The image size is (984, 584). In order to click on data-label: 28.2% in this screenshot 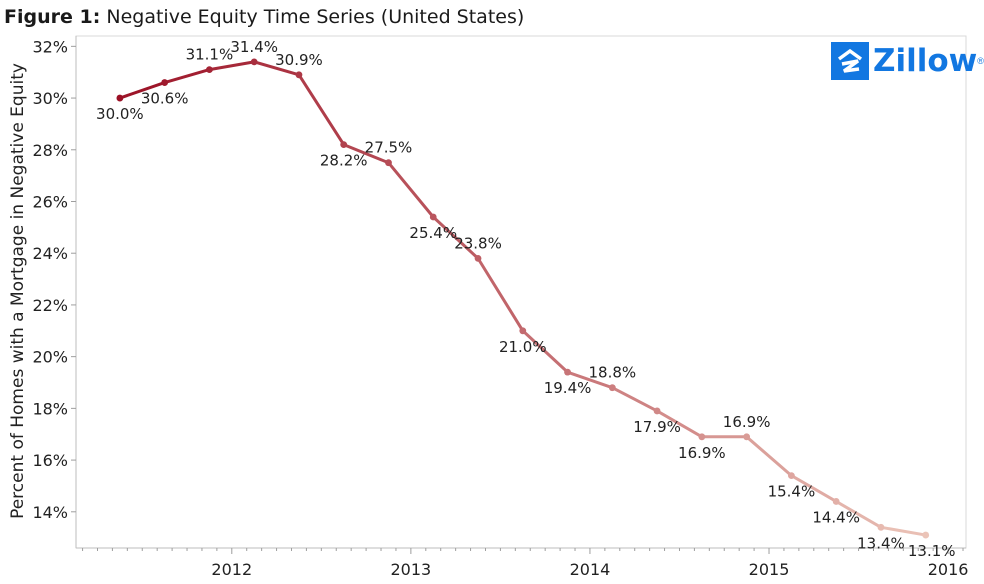, I will do `click(344, 161)`.